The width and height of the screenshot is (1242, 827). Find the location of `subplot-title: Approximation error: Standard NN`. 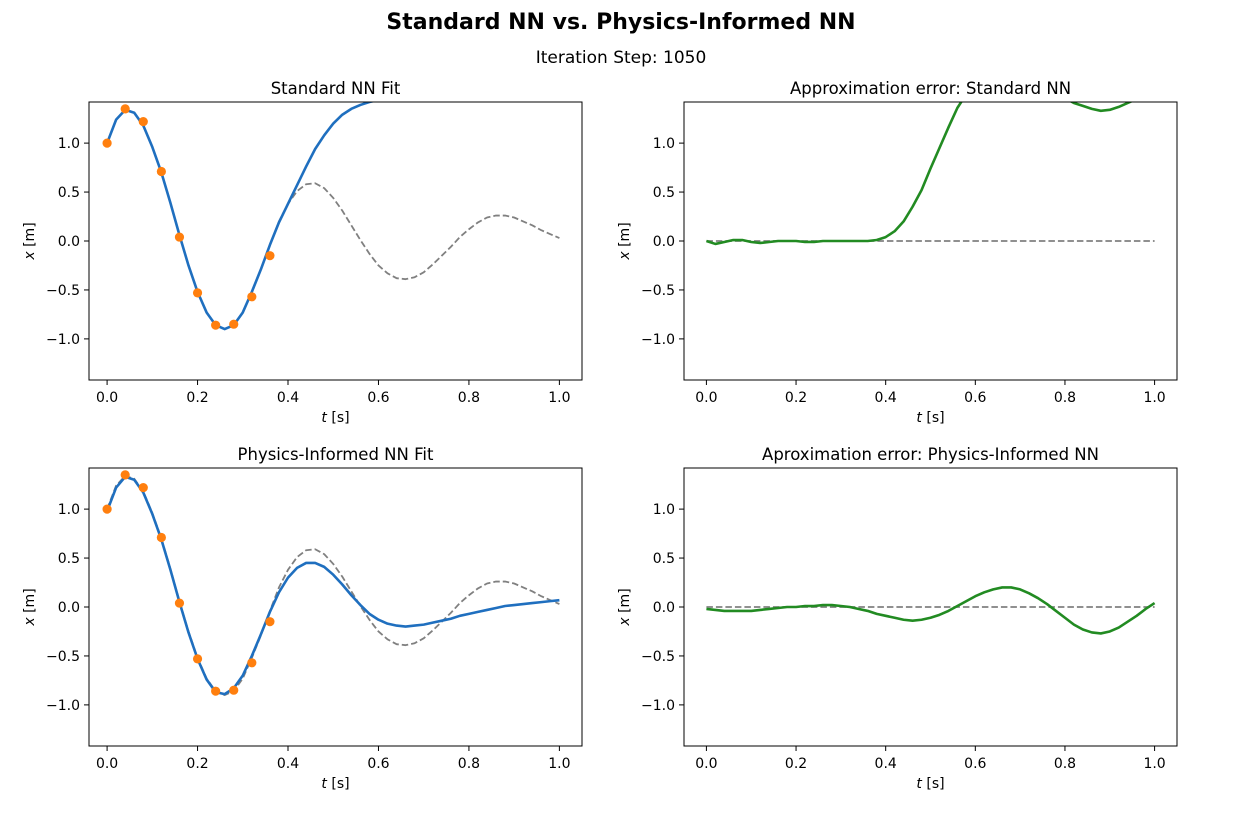

subplot-title: Approximation error: Standard NN is located at coordinates (930, 88).